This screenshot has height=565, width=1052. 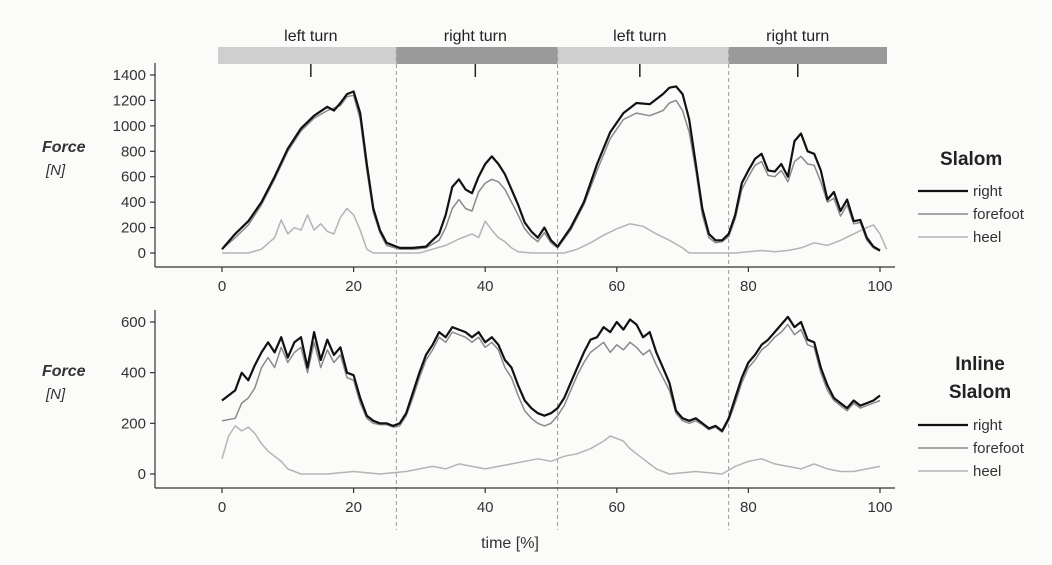 What do you see at coordinates (510, 543) in the screenshot?
I see `x-axis-label: time [%]` at bounding box center [510, 543].